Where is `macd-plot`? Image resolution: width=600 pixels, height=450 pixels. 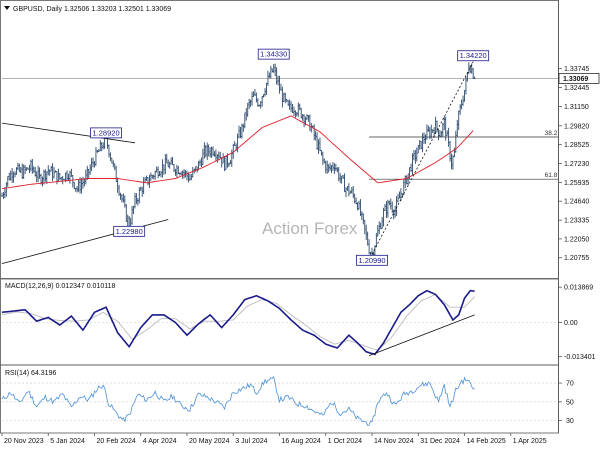
macd-plot is located at coordinates (279, 323).